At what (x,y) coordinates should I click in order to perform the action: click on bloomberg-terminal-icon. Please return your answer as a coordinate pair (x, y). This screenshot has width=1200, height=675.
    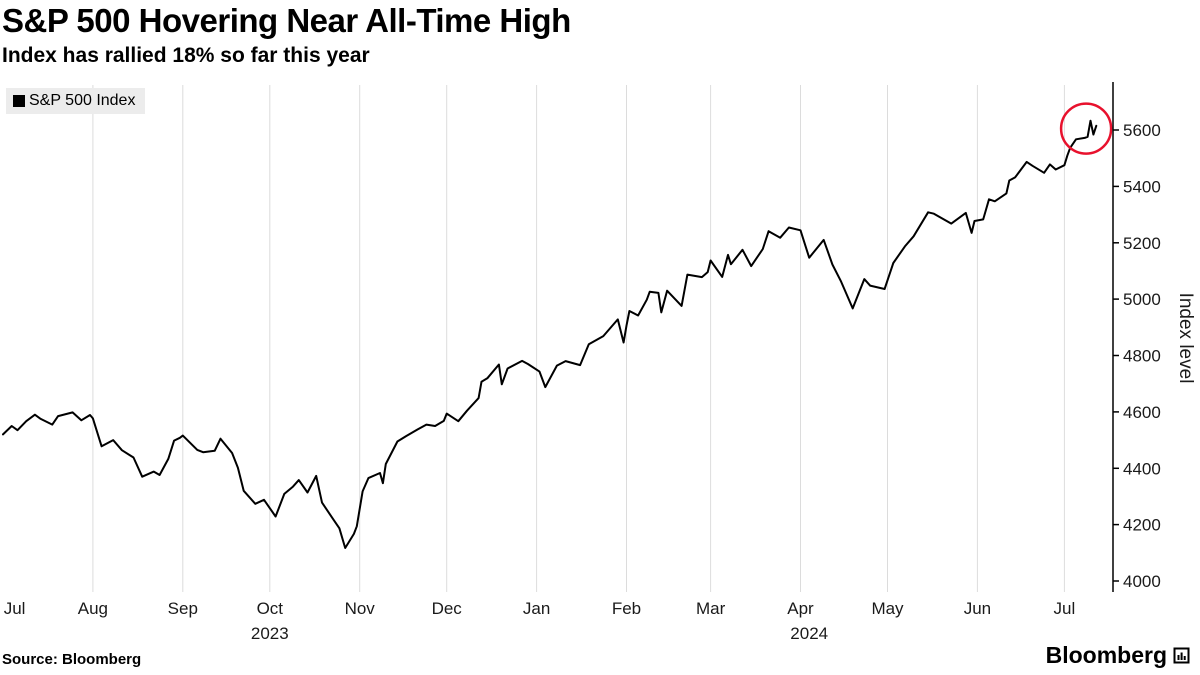
    Looking at the image, I should click on (1181, 655).